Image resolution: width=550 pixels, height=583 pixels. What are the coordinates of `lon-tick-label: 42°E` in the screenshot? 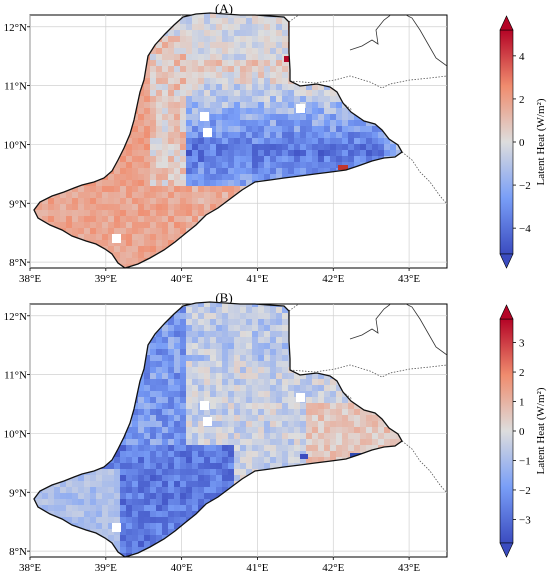 It's located at (333, 279).